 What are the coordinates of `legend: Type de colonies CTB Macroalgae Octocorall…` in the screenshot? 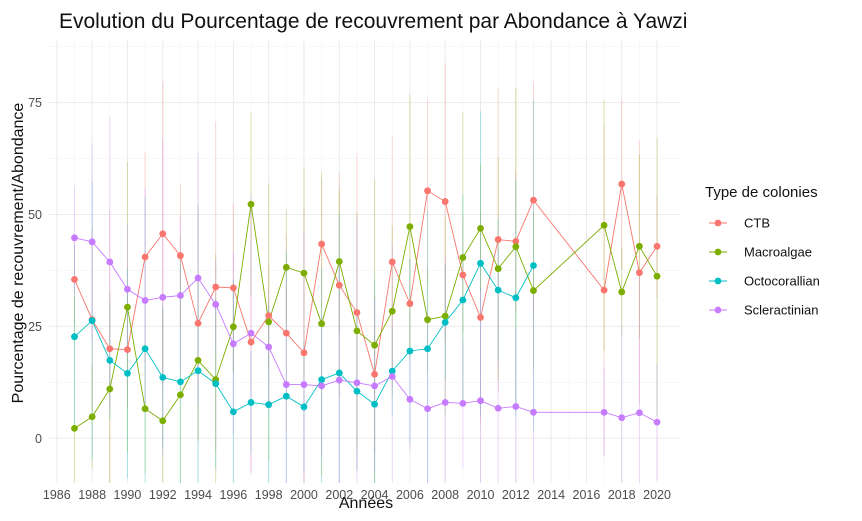 It's located at (762, 251).